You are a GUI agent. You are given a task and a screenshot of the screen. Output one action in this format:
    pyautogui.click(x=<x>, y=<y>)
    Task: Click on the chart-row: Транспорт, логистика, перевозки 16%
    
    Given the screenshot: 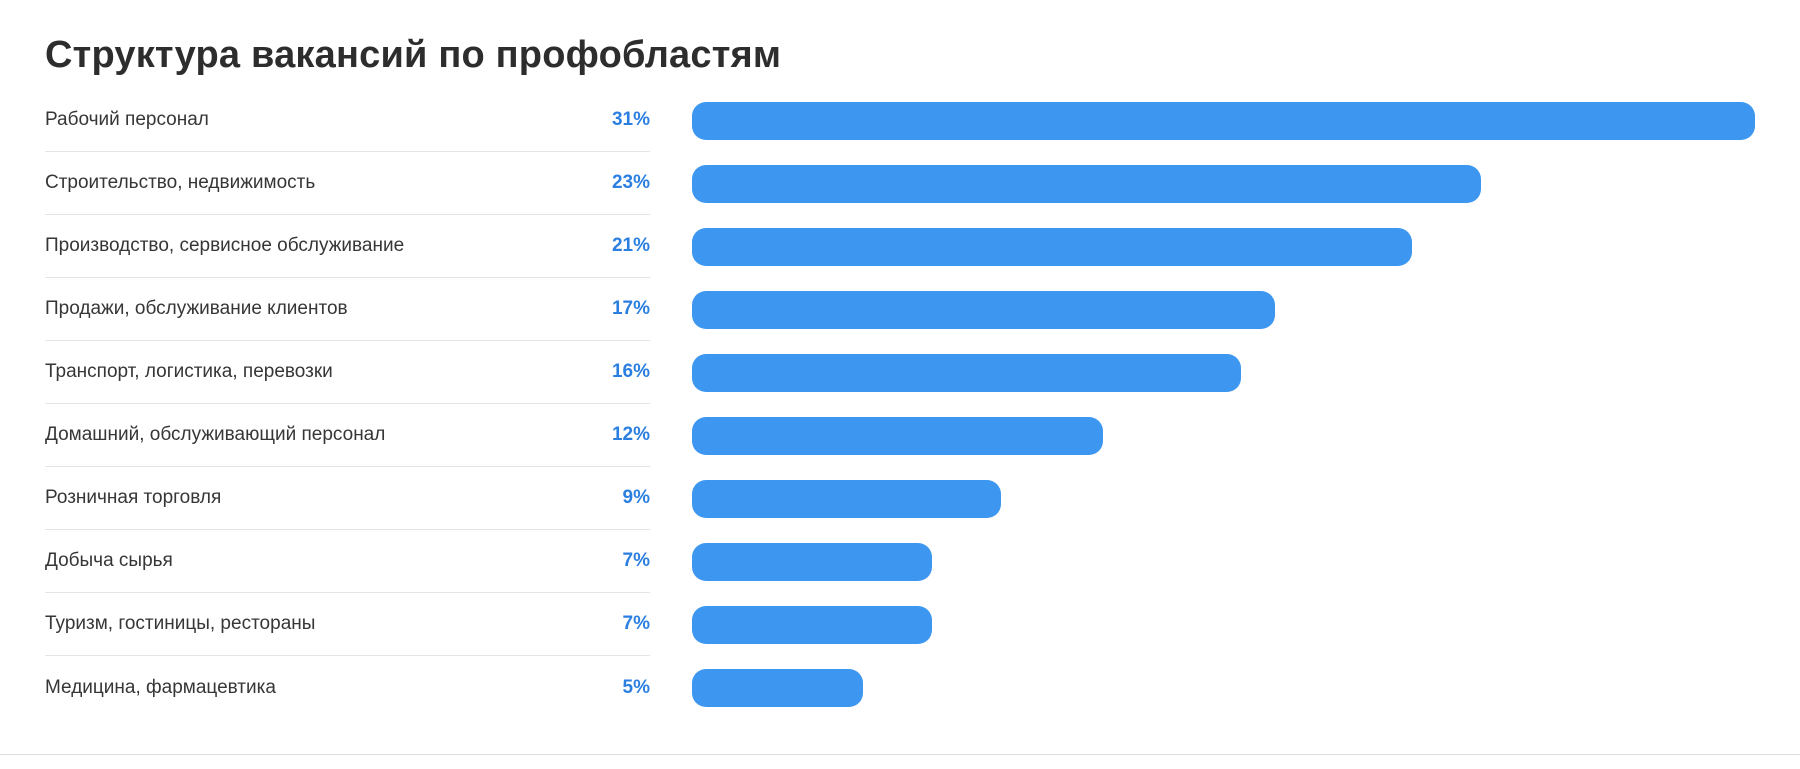 What is the action you would take?
    pyautogui.click(x=900, y=372)
    